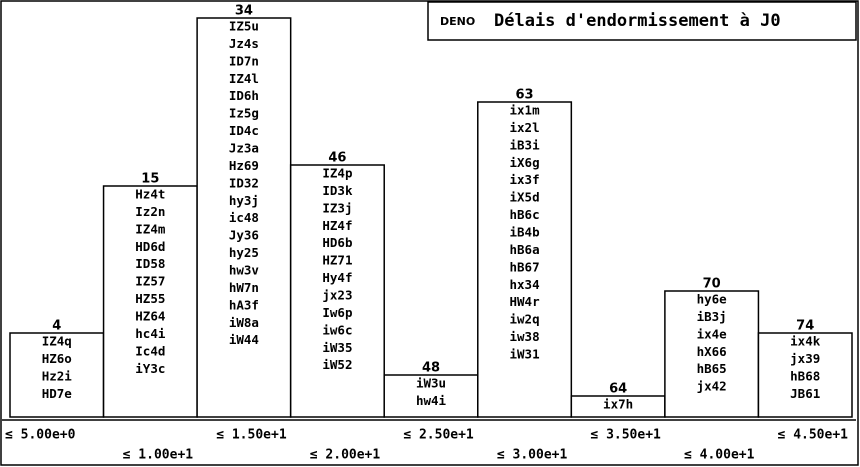  What do you see at coordinates (40, 435) in the screenshot?
I see `x-tick-label: ≤ 5.00e+0` at bounding box center [40, 435].